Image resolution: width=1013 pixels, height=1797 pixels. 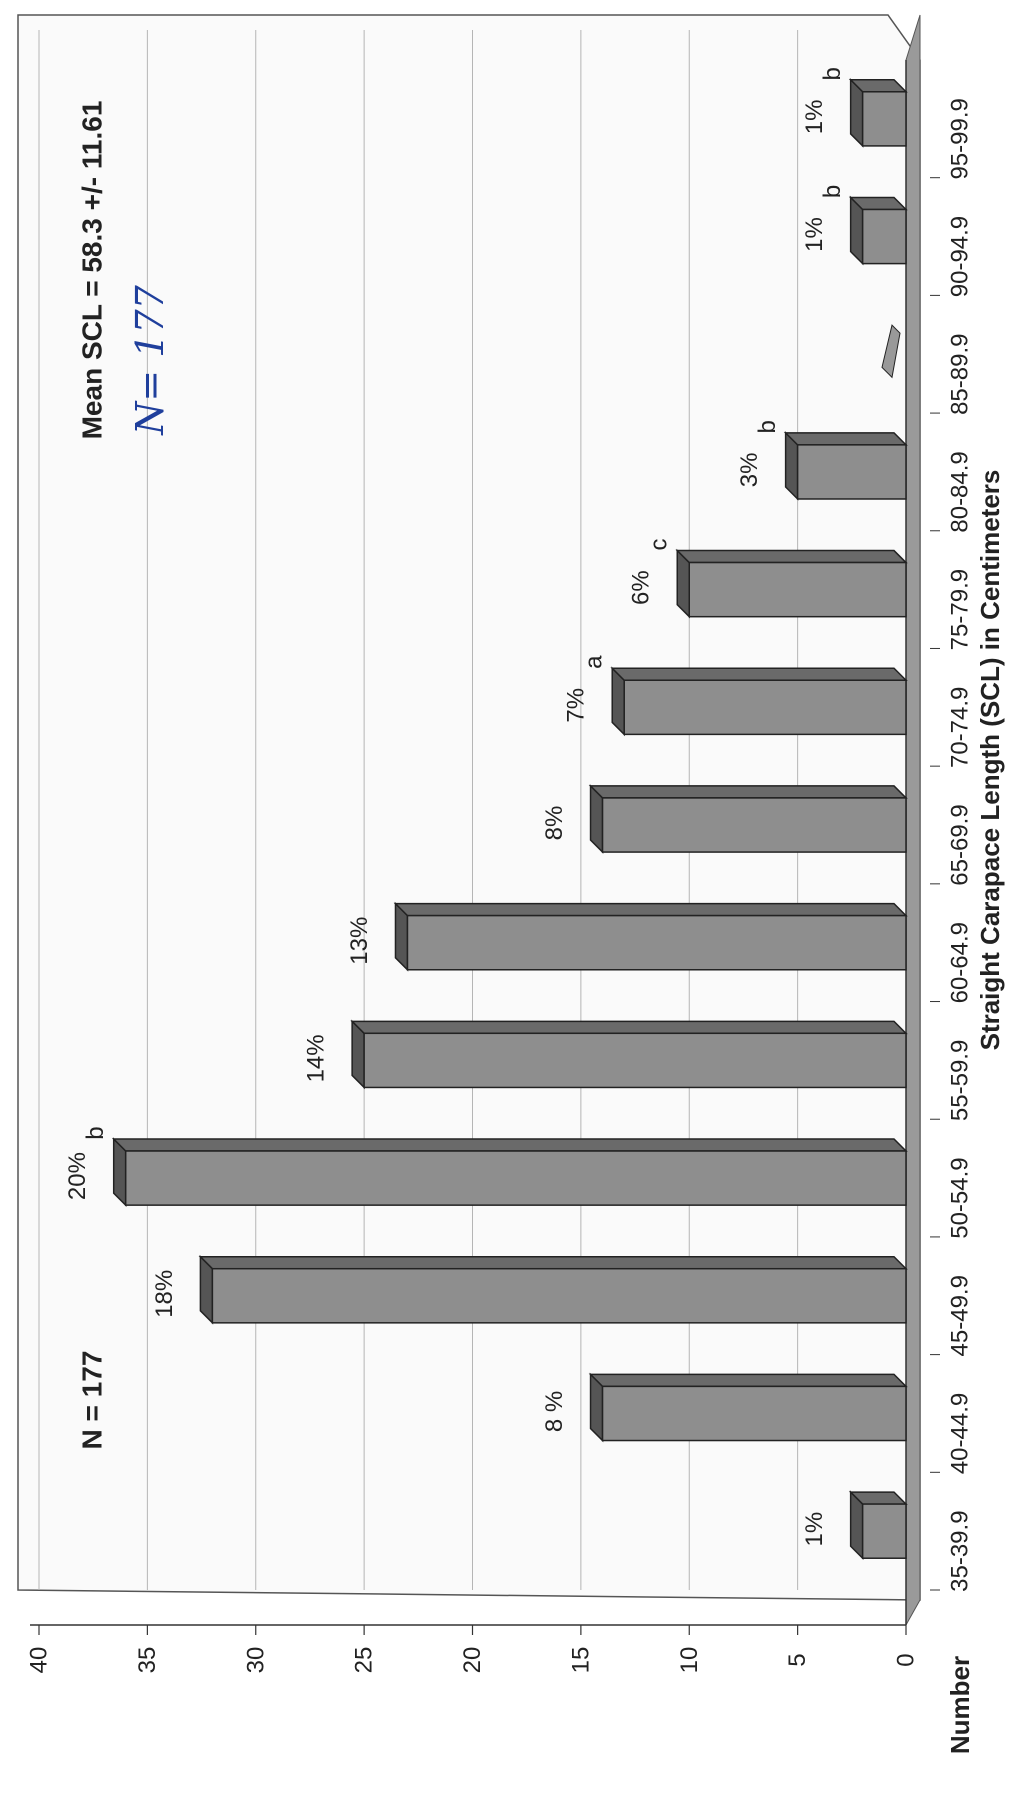 What do you see at coordinates (359, 941) in the screenshot?
I see `percent-label: 13%` at bounding box center [359, 941].